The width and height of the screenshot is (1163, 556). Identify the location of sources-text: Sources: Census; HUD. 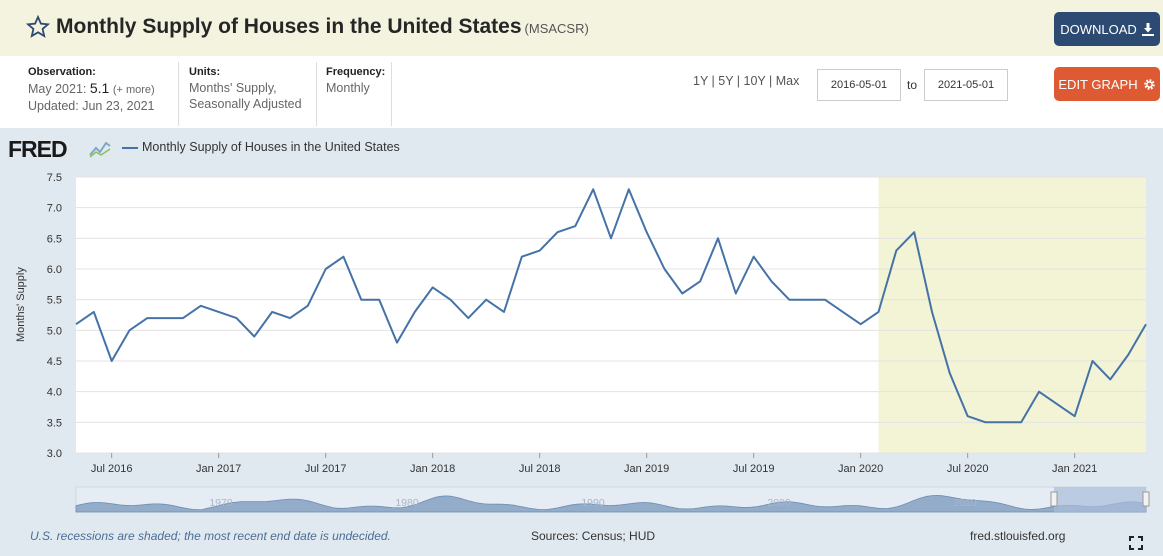
(593, 536).